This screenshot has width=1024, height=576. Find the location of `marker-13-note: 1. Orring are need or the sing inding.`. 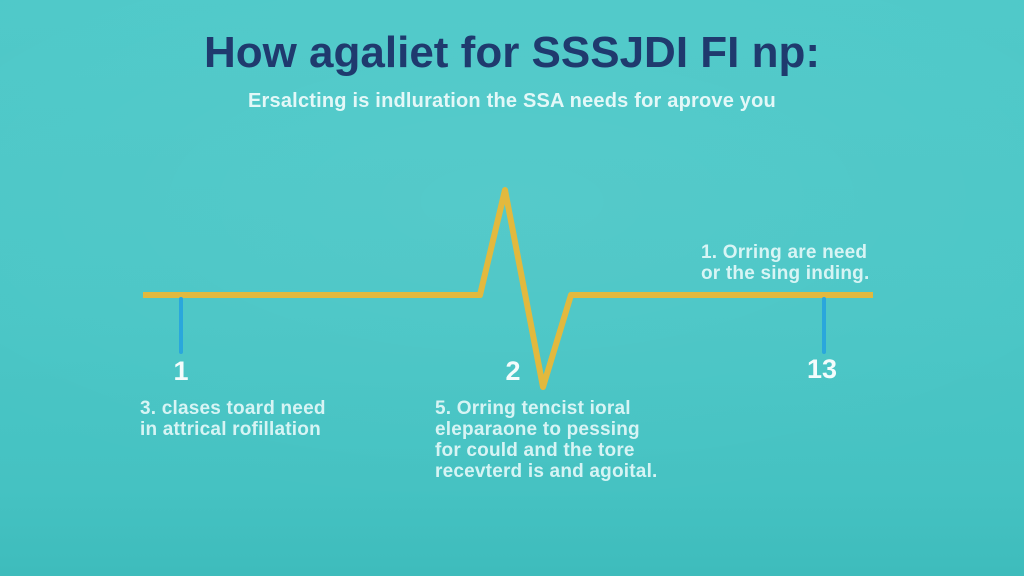

marker-13-note: 1. Orring are need or the sing inding. is located at coordinates (785, 263).